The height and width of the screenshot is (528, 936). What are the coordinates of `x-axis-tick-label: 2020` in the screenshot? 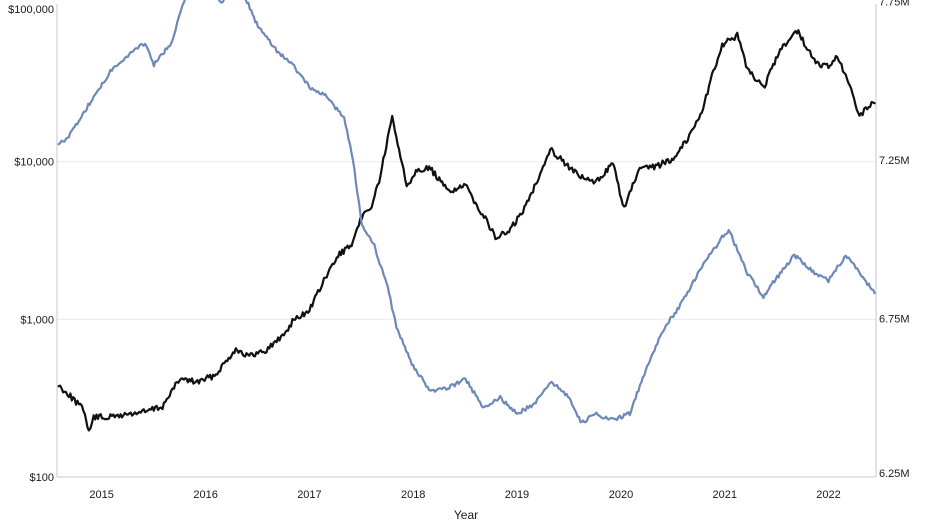 It's located at (621, 495).